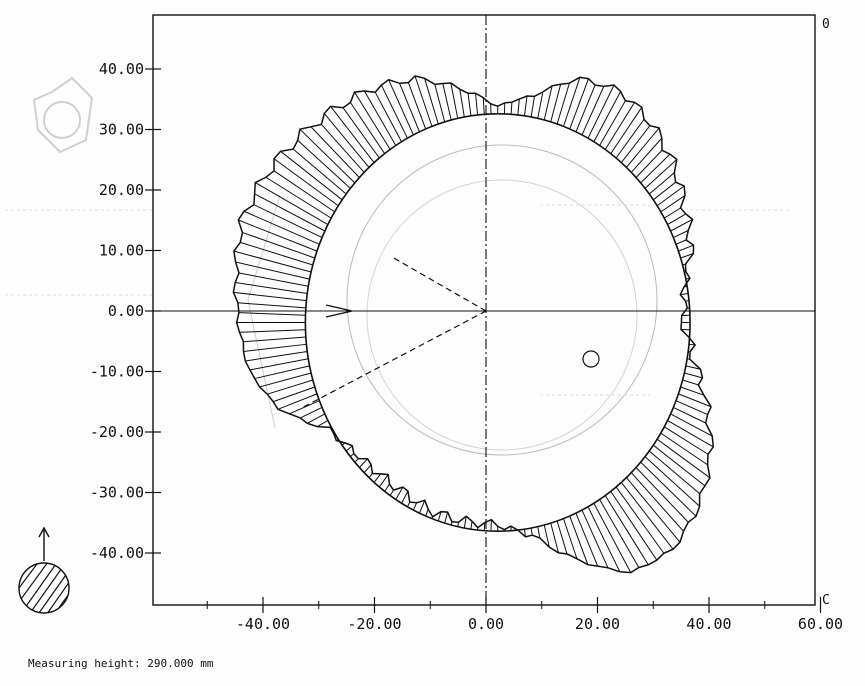 The height and width of the screenshot is (686, 865). Describe the element at coordinates (820, 624) in the screenshot. I see `x-tick-label: 60.00` at that location.